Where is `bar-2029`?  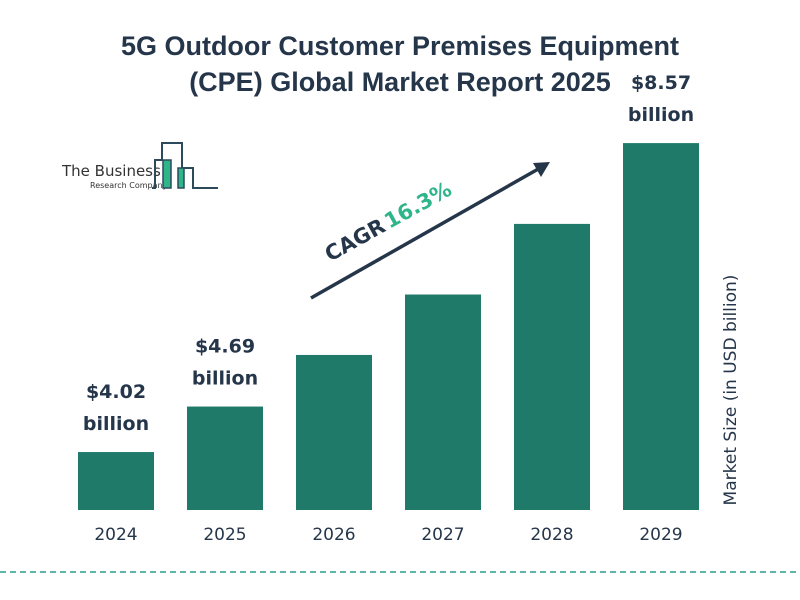 bar-2029 is located at coordinates (661, 327).